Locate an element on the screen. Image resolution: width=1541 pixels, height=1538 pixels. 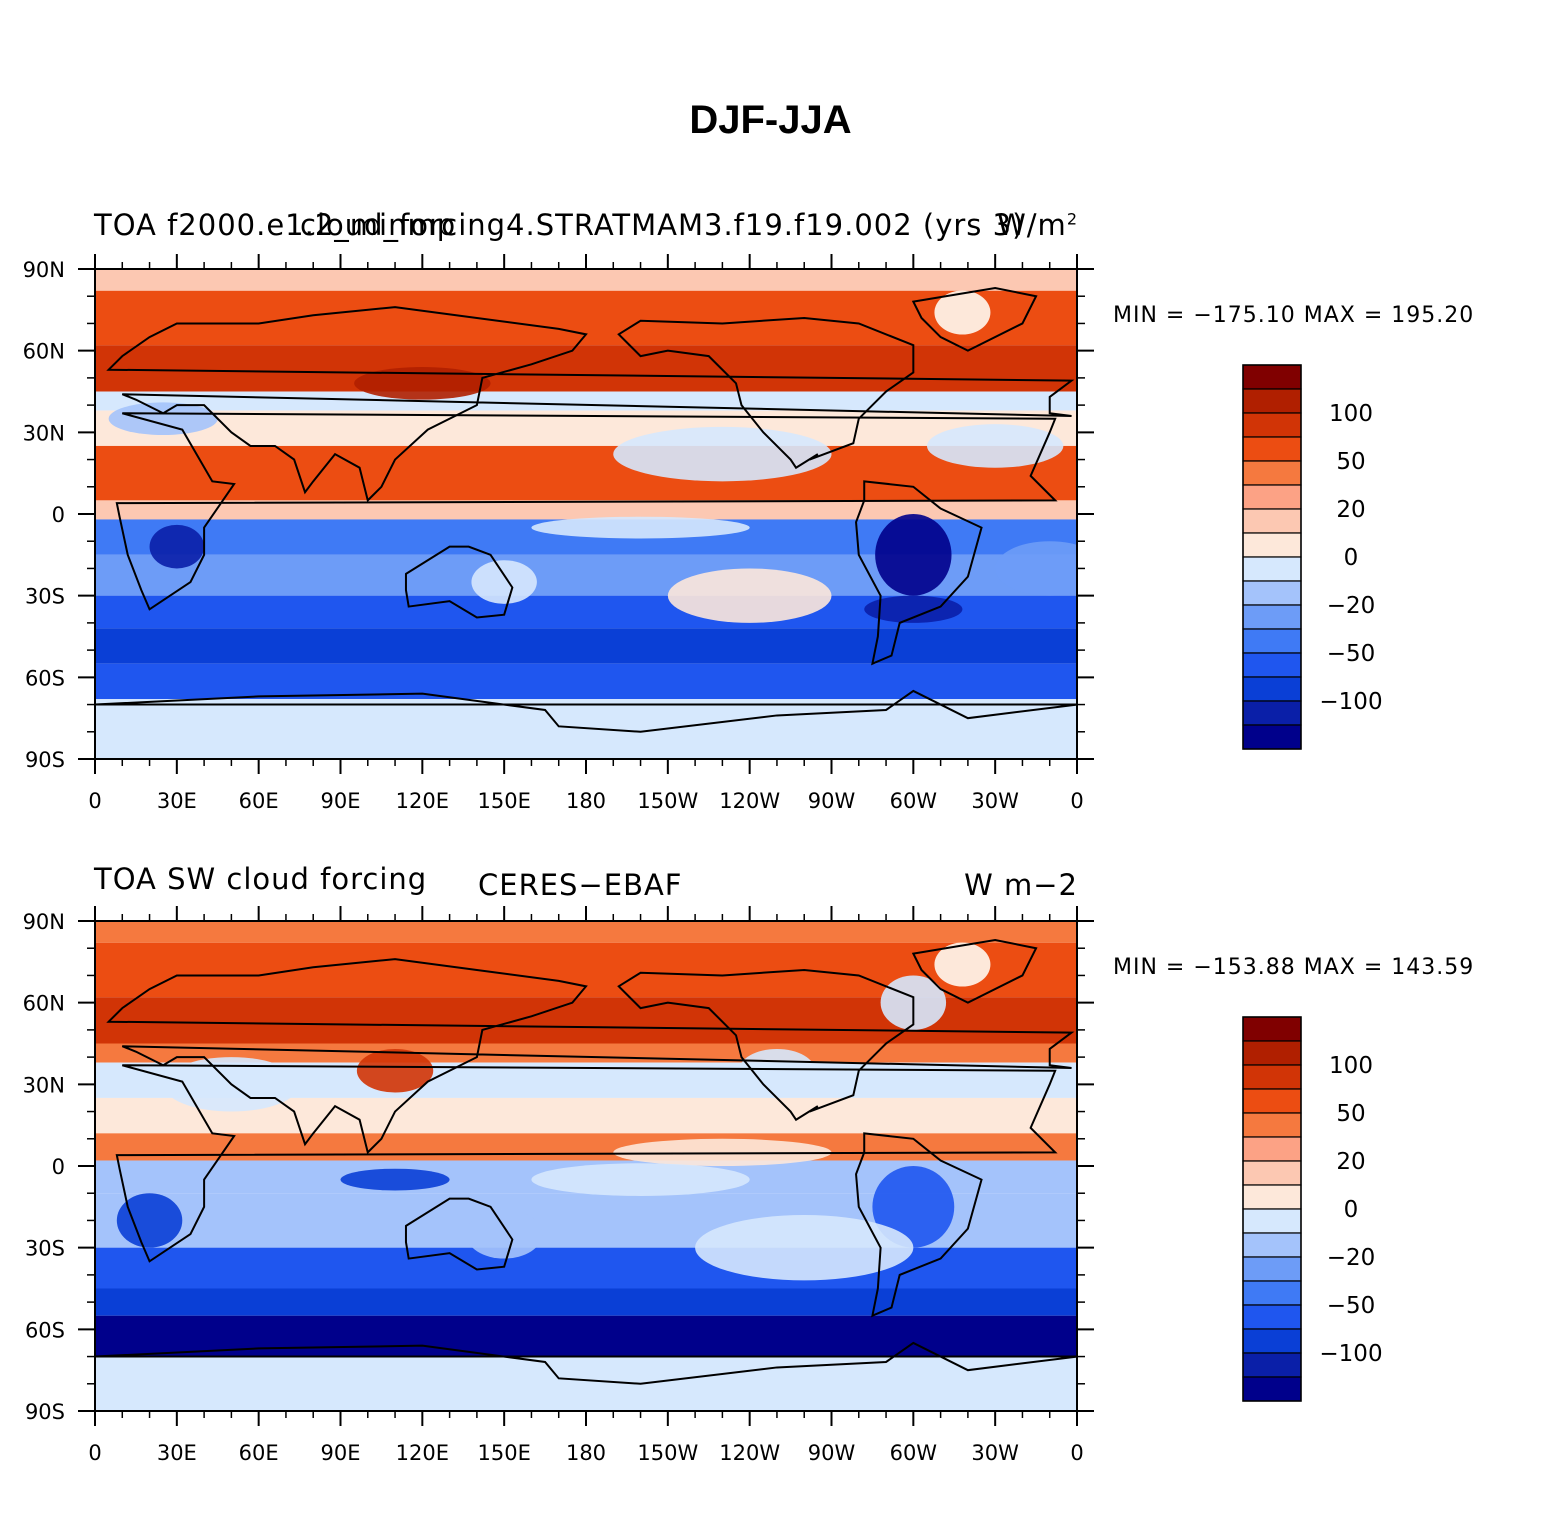
panel-center-title: CERES−EBAF is located at coordinates (580, 885).